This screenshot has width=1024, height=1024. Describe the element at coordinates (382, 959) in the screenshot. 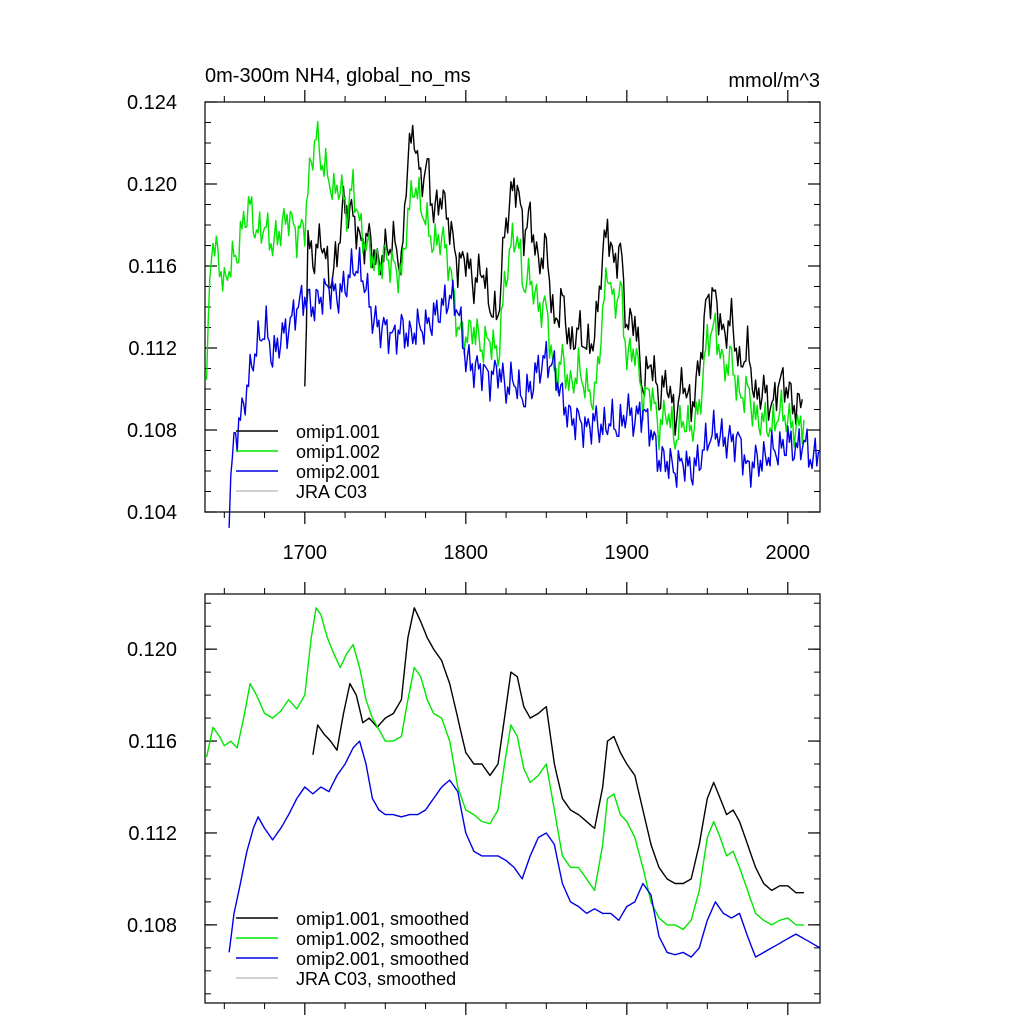

I see `legend-label: omip2.001, smoothed` at that location.